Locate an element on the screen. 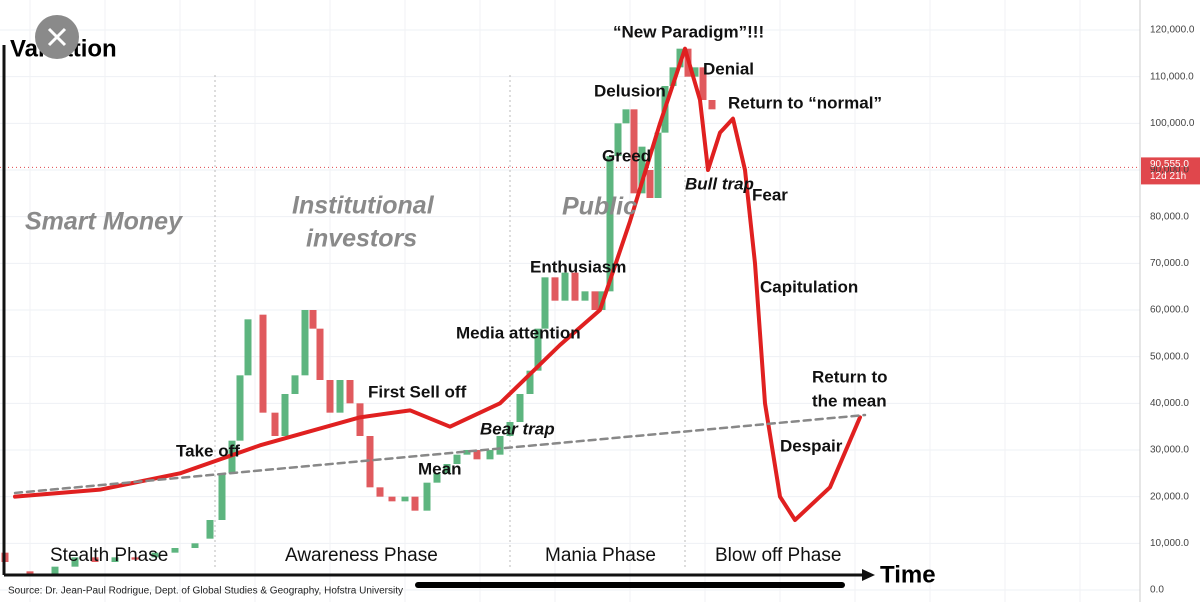 The width and height of the screenshot is (1200, 602). mean-line is located at coordinates (440, 454).